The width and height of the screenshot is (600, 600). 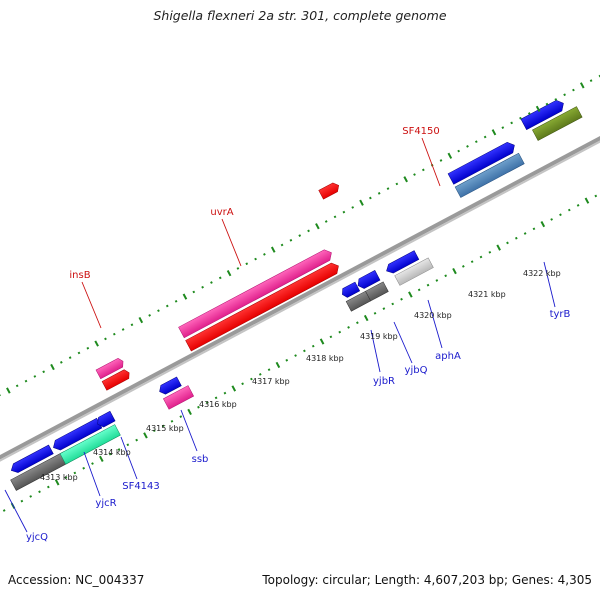 I want to click on SF4150-gene, so click(x=329, y=190).